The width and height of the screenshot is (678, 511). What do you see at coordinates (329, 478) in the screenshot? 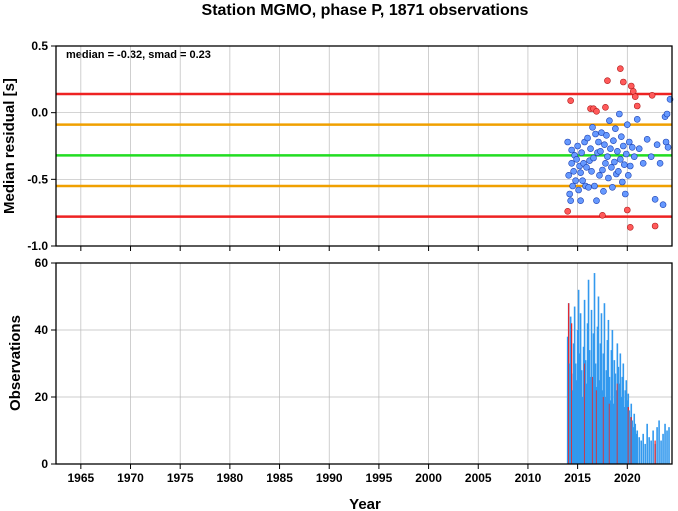
I see `x-tick-label: 1990` at bounding box center [329, 478].